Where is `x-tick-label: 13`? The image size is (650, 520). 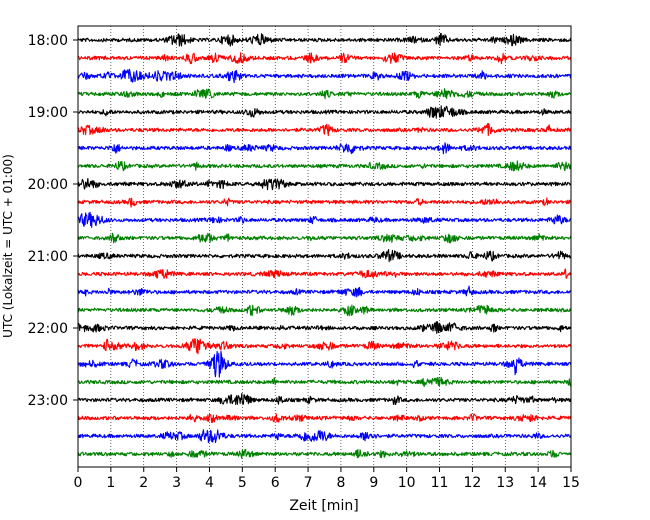
x-tick-label: 13 is located at coordinates (505, 483).